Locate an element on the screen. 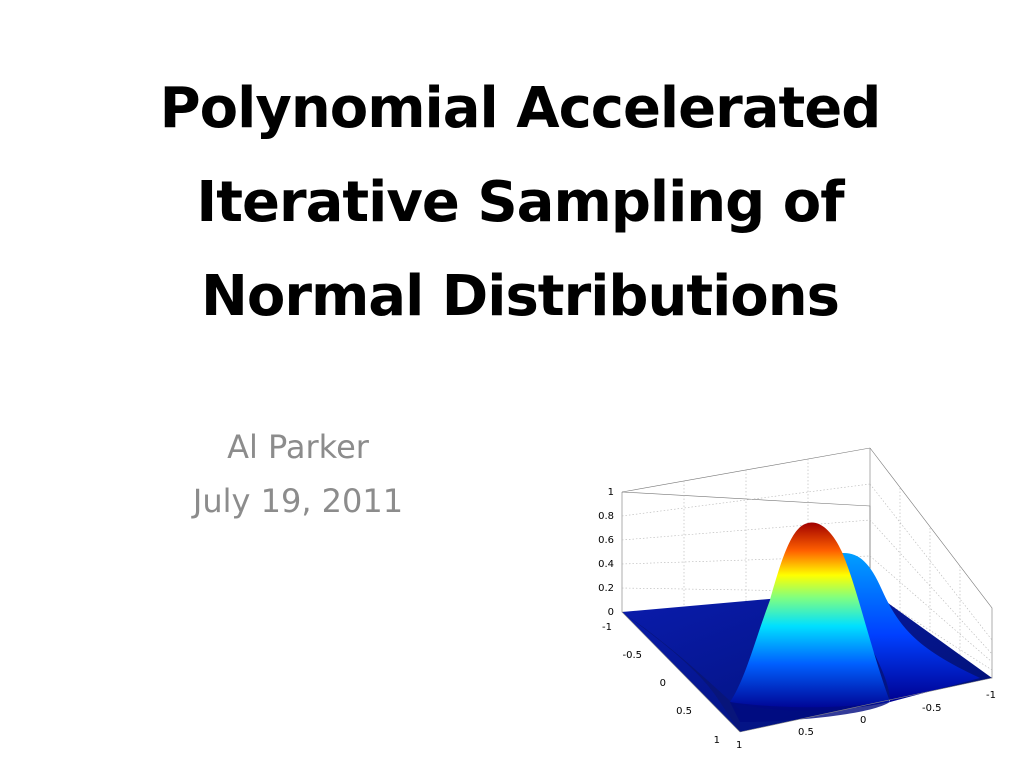 The width and height of the screenshot is (1024, 768). z-tick-label: 0.8 is located at coordinates (606, 516).